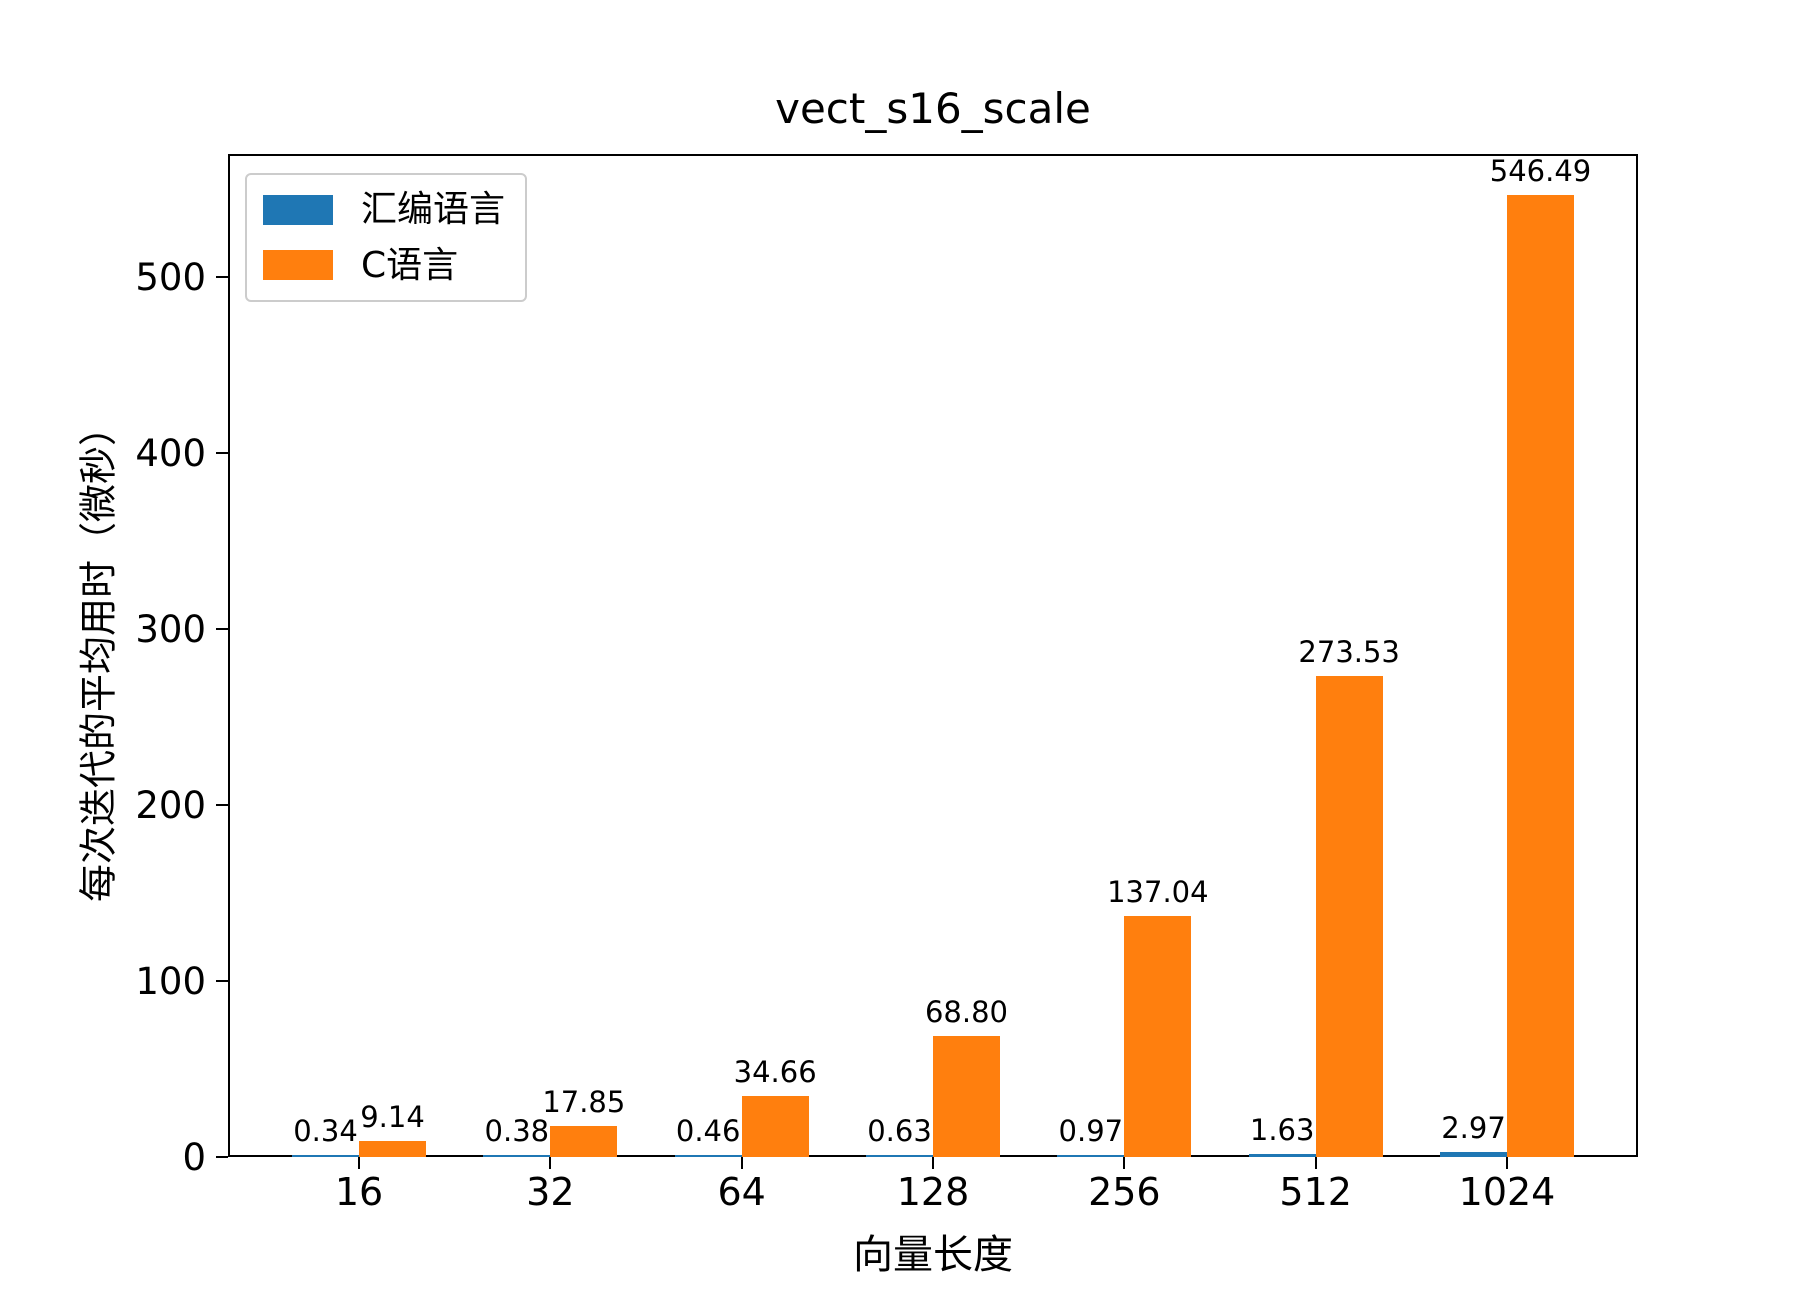 The width and height of the screenshot is (1820, 1300). What do you see at coordinates (517, 1156) in the screenshot?
I see `bar-汇编语言-32` at bounding box center [517, 1156].